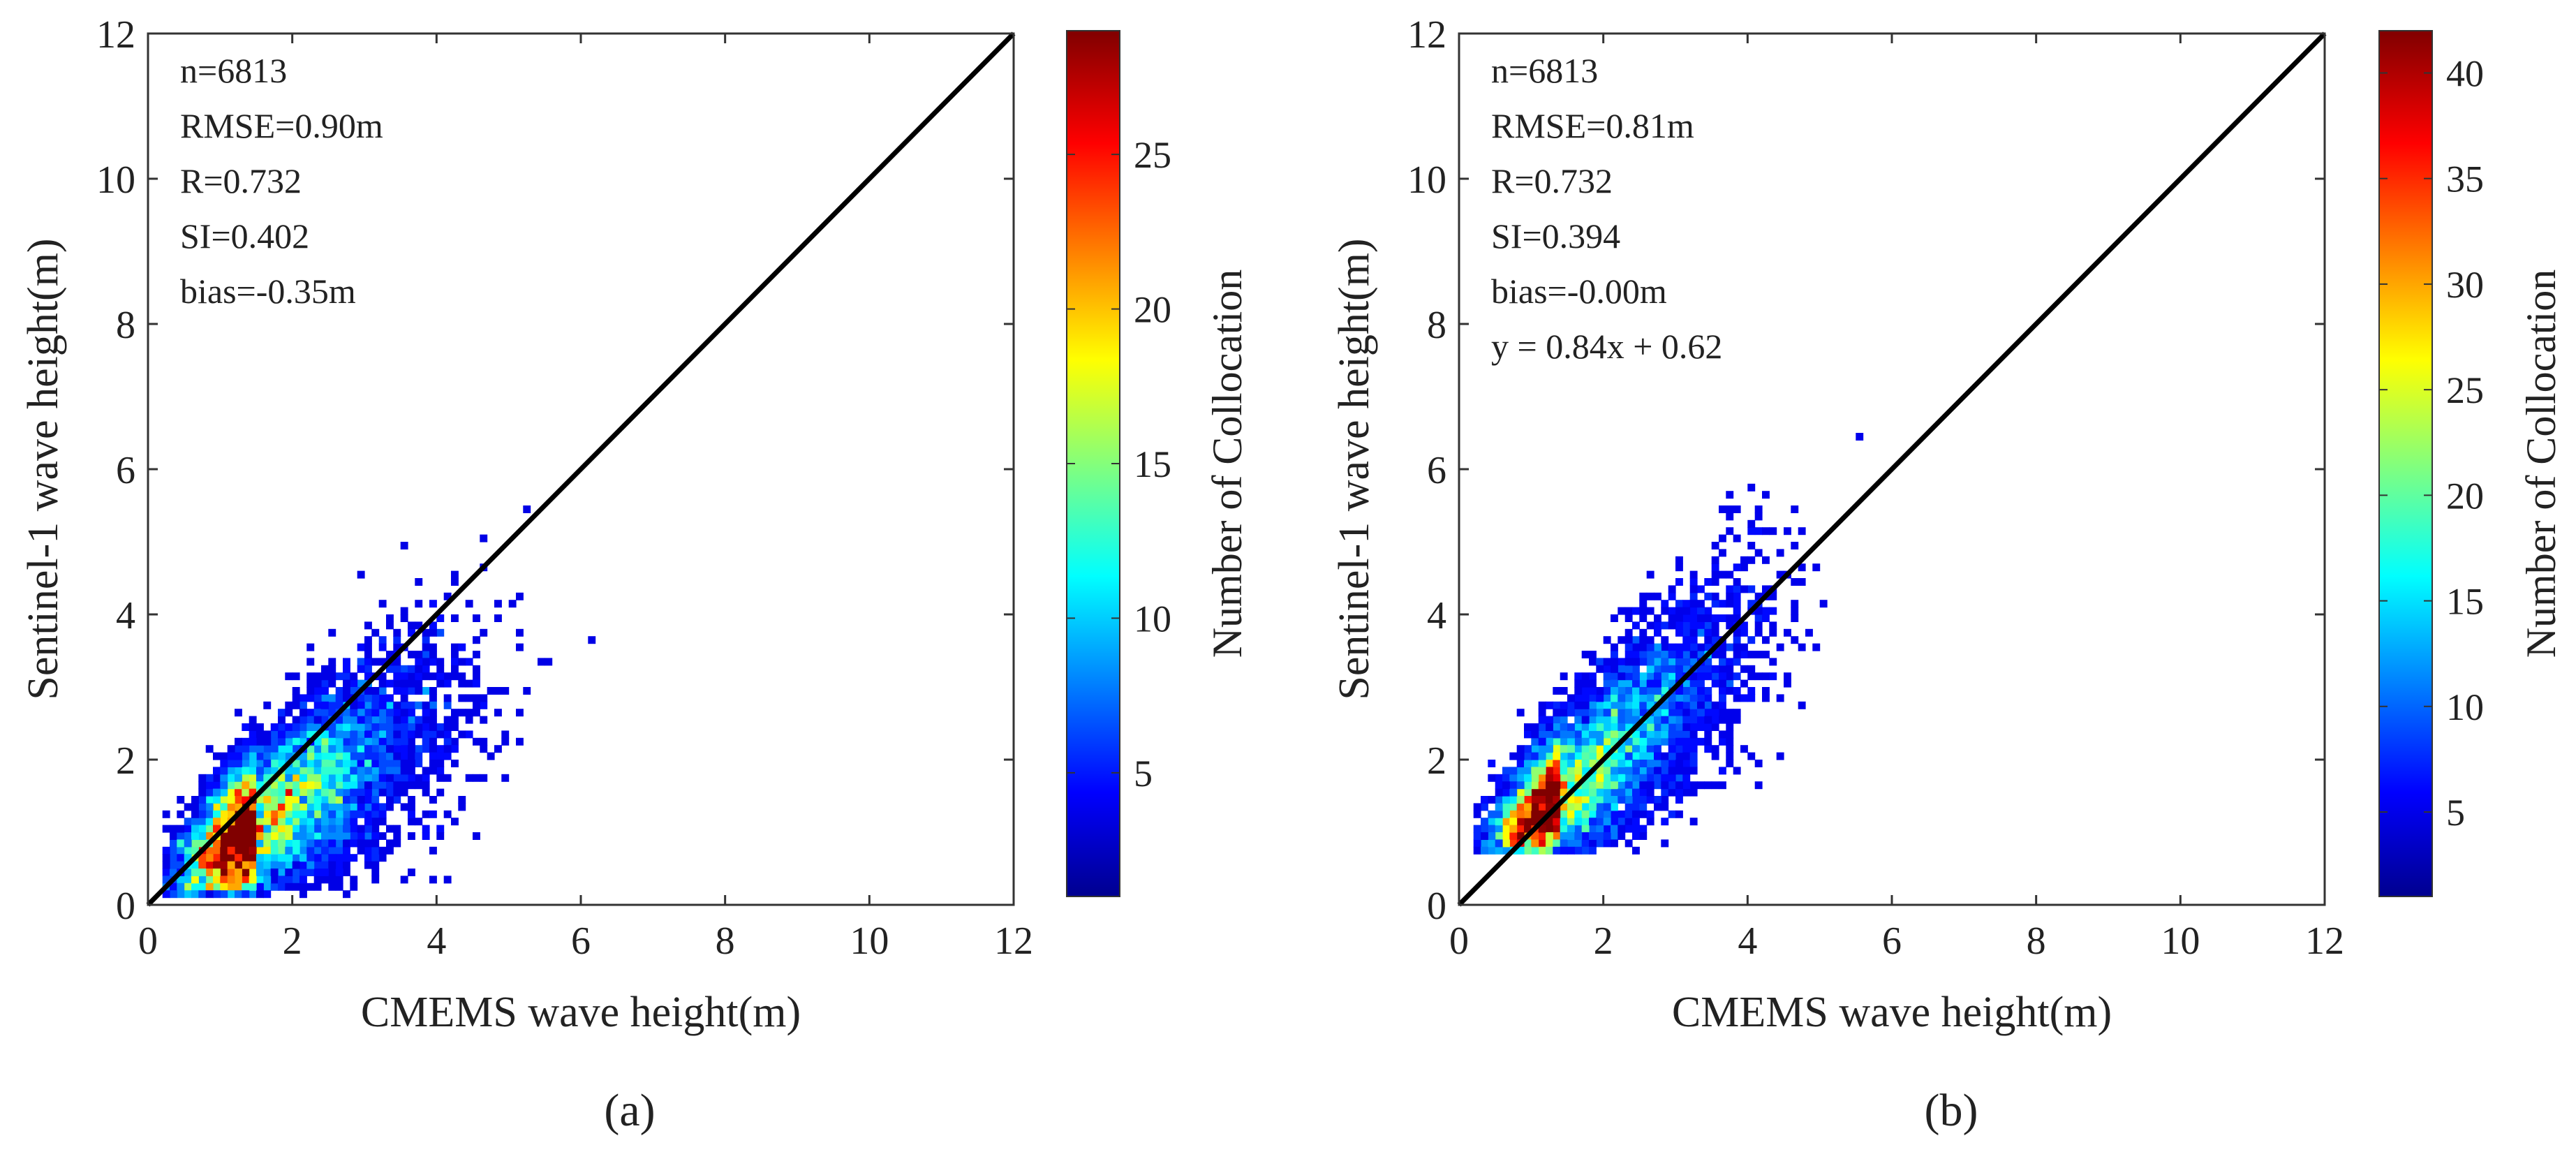 The height and width of the screenshot is (1152, 2576). What do you see at coordinates (244, 236) in the screenshot?
I see `stat-line: SI=0.402` at bounding box center [244, 236].